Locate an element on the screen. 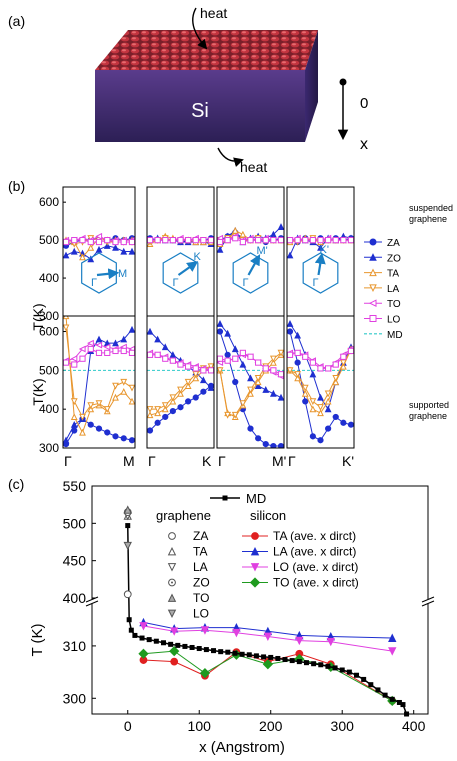 This screenshot has height=761, width=457. x-label-endpoint: K is located at coordinates (207, 461).